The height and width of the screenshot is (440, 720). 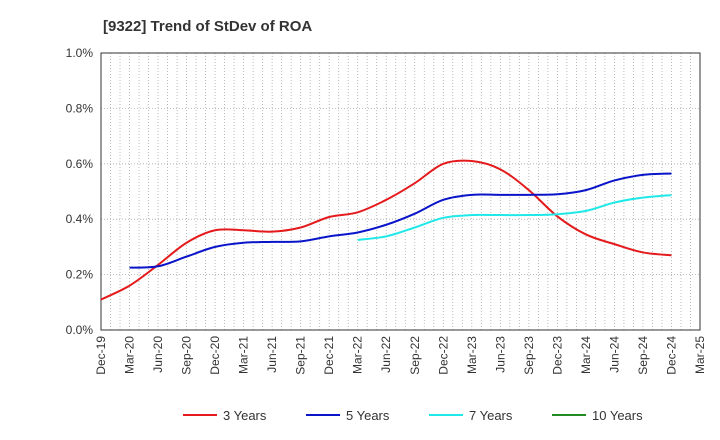 I want to click on x-tick-label: Sep-21, so click(x=301, y=355).